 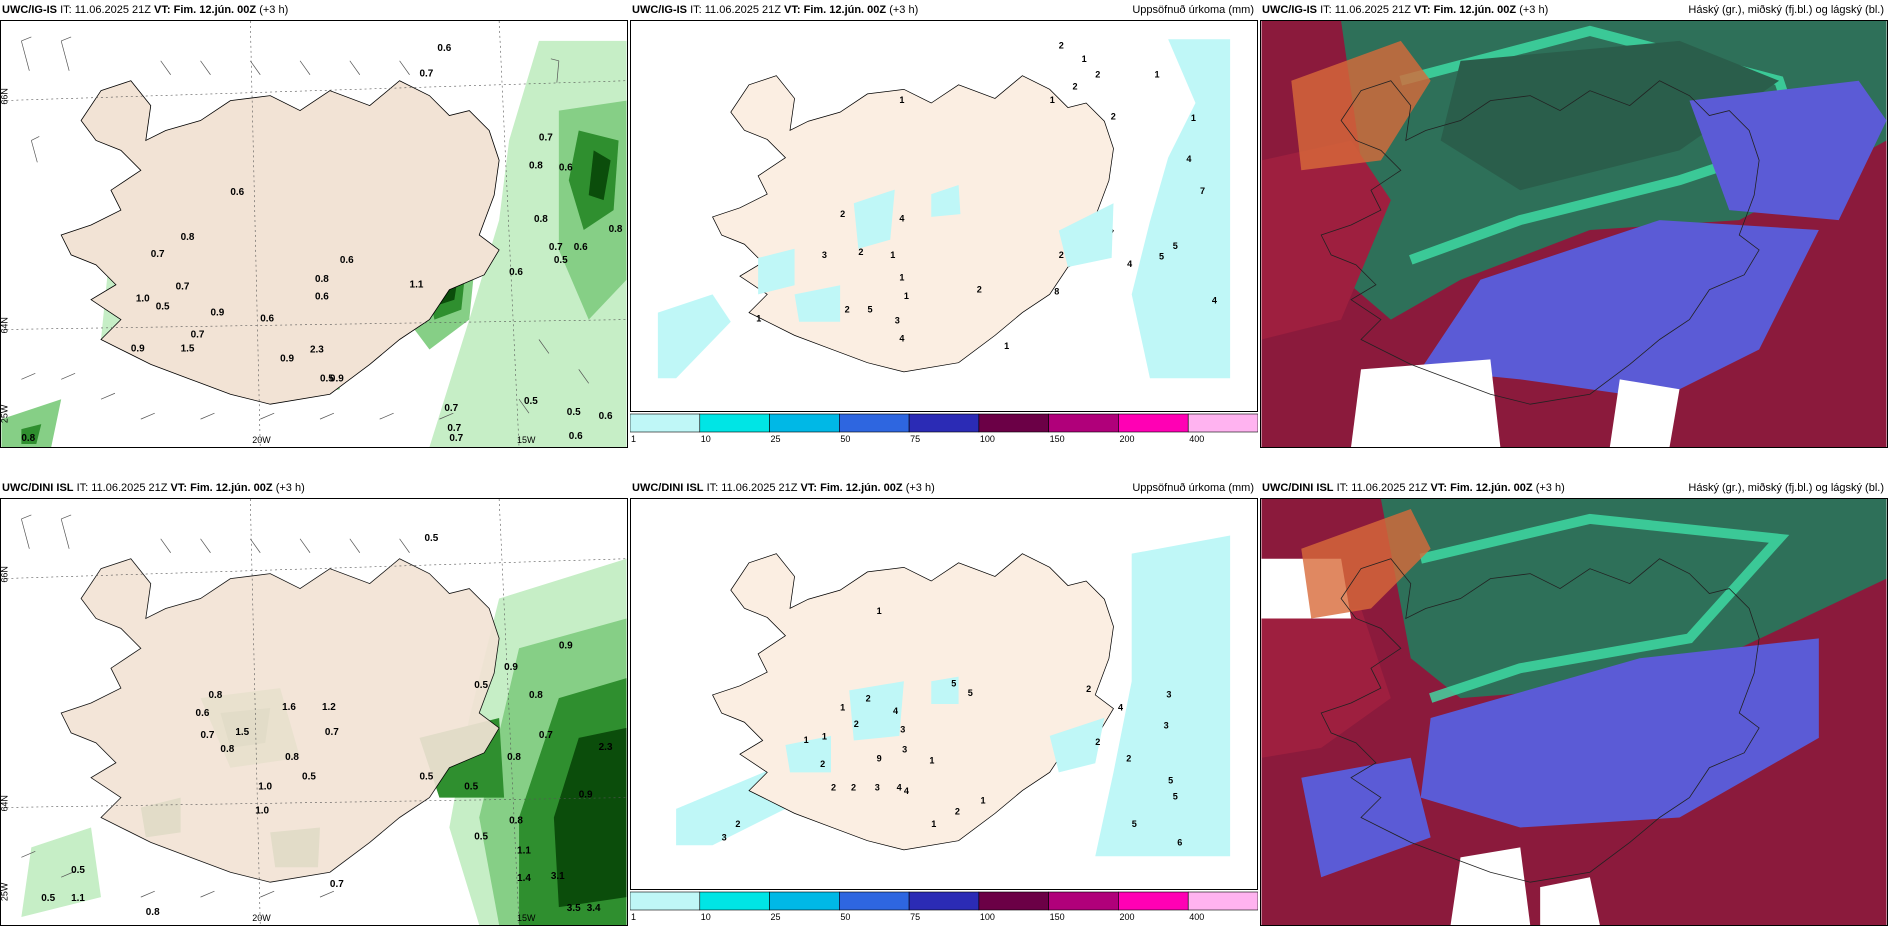 I want to click on precip-value: 3.5, so click(x=574, y=908).